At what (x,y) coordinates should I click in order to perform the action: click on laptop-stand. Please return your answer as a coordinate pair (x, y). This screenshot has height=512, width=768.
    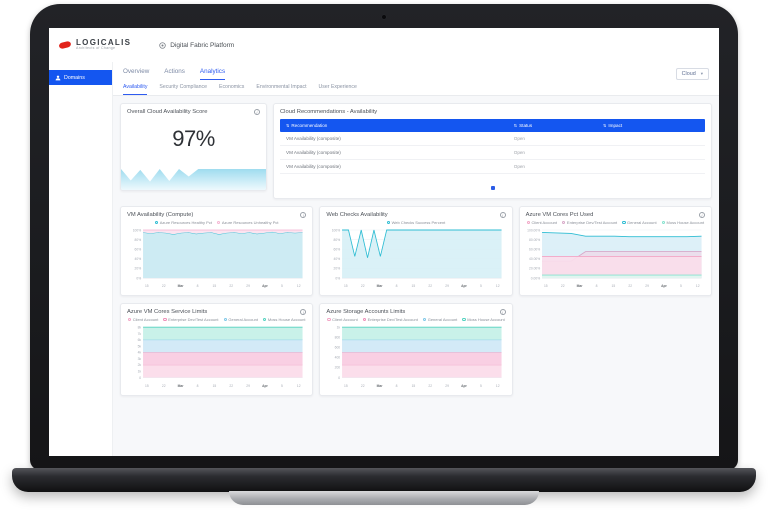
    Looking at the image, I should click on (384, 498).